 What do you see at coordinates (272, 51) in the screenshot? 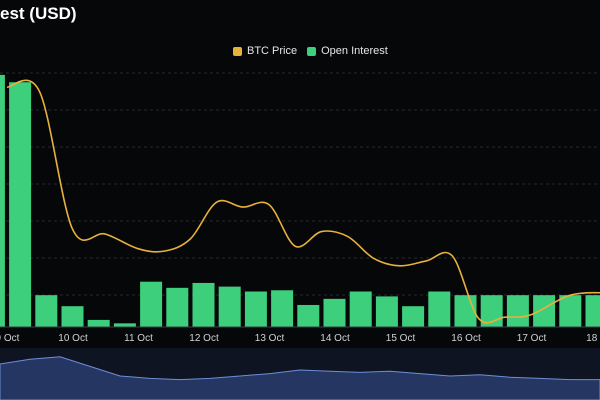
I see `legend-label-btc-price: BTC Price` at bounding box center [272, 51].